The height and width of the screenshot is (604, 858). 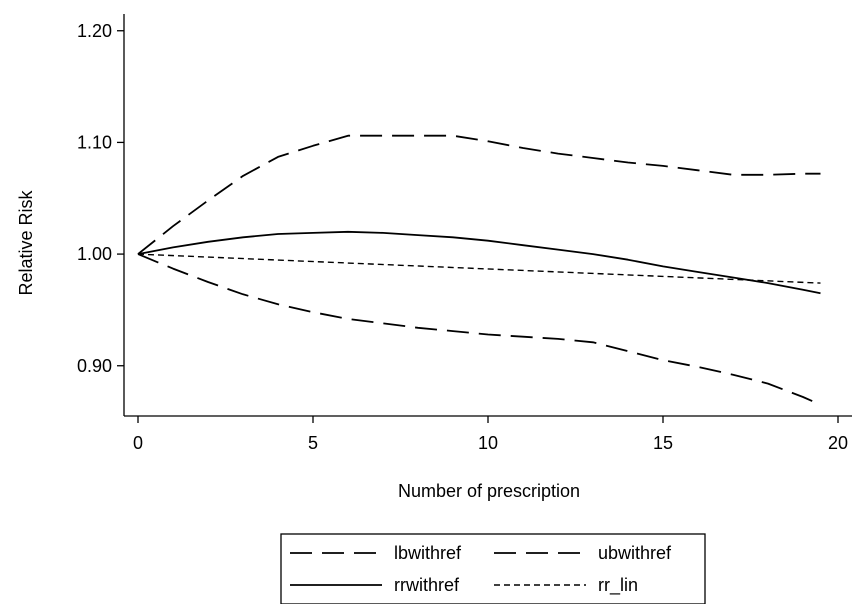 I want to click on x-tick-label: 15, so click(x=663, y=443).